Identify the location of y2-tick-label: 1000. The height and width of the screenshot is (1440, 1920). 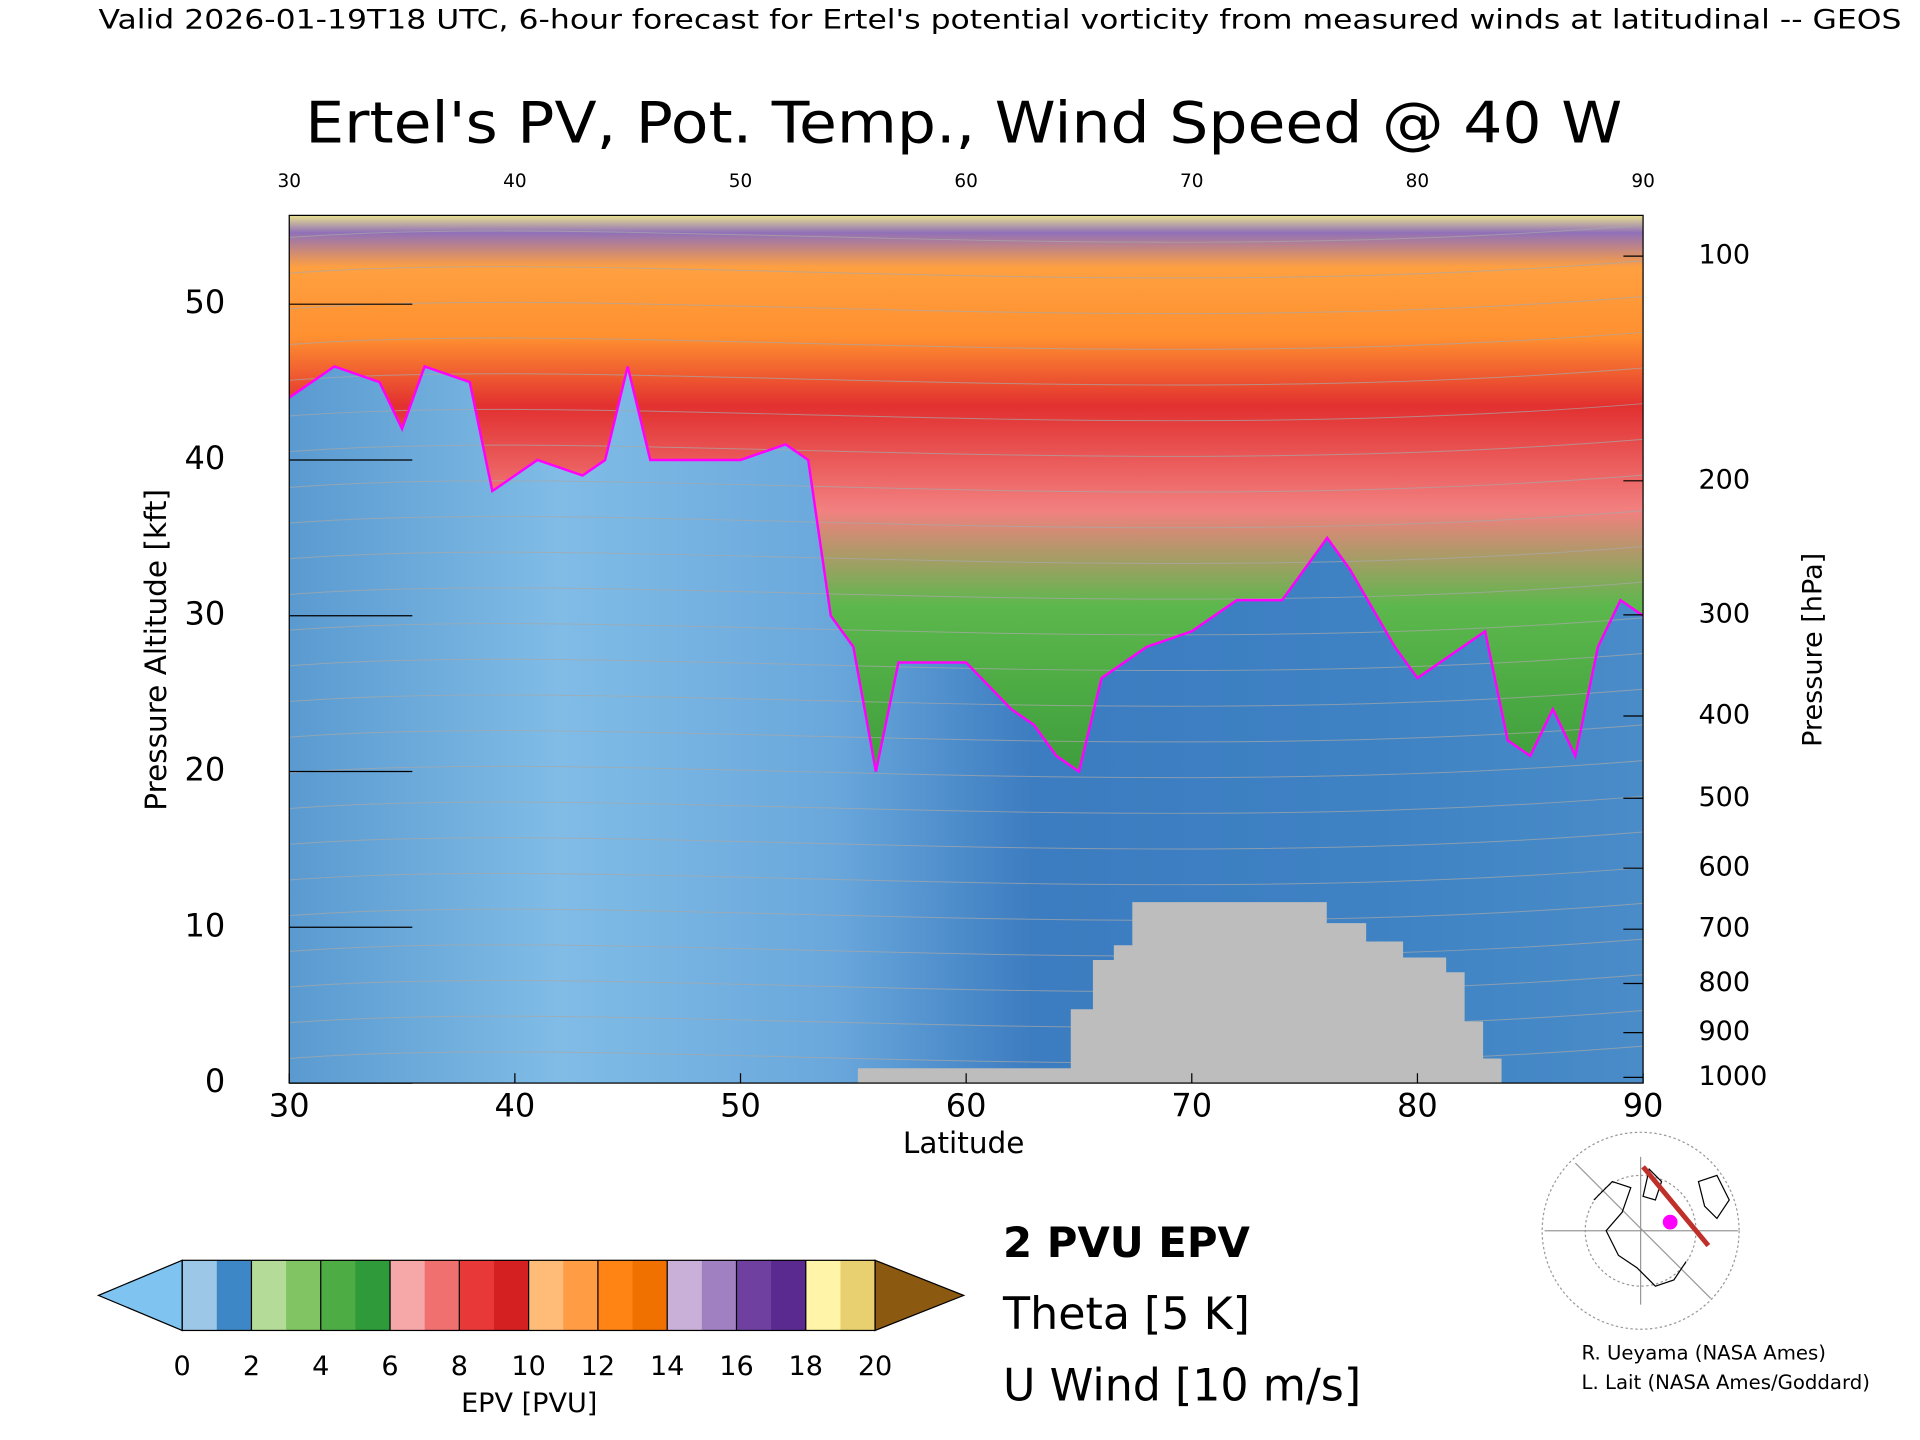
(1732, 1076).